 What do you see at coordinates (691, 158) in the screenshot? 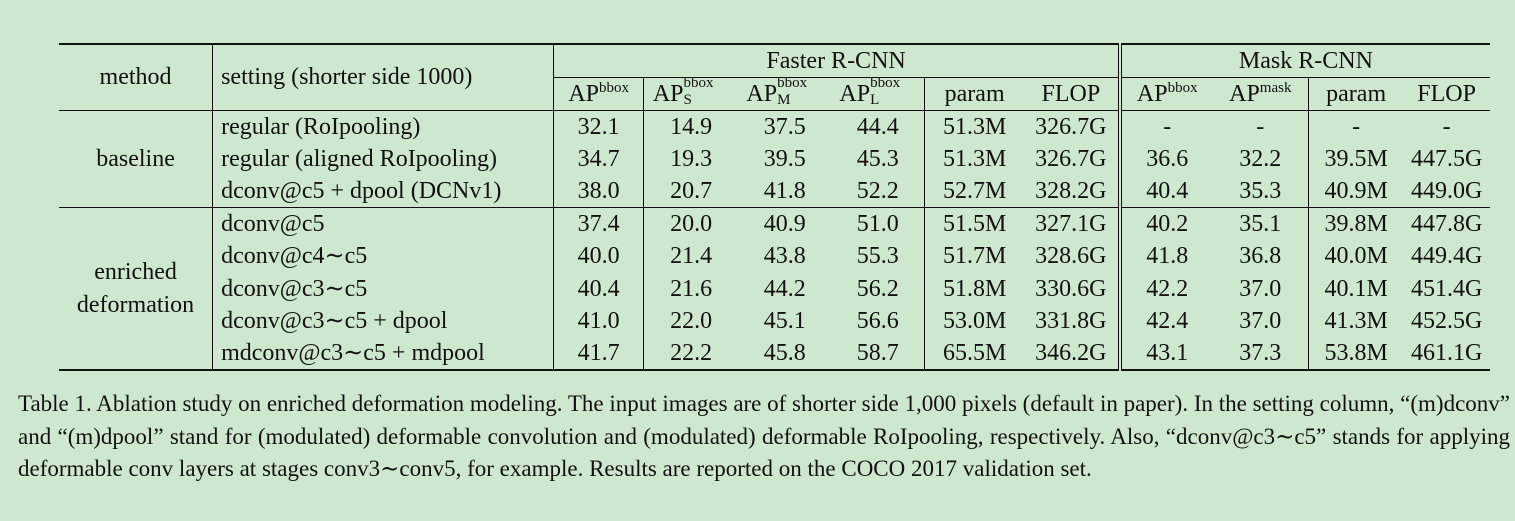
I see `cell-f-aps: 19.3` at bounding box center [691, 158].